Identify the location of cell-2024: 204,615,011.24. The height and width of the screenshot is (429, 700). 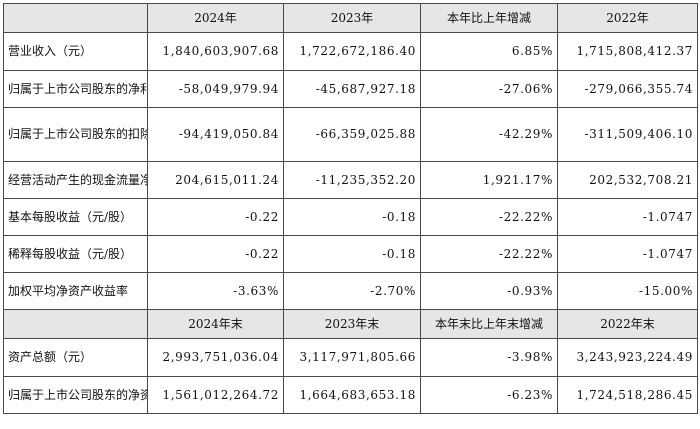
(215, 180).